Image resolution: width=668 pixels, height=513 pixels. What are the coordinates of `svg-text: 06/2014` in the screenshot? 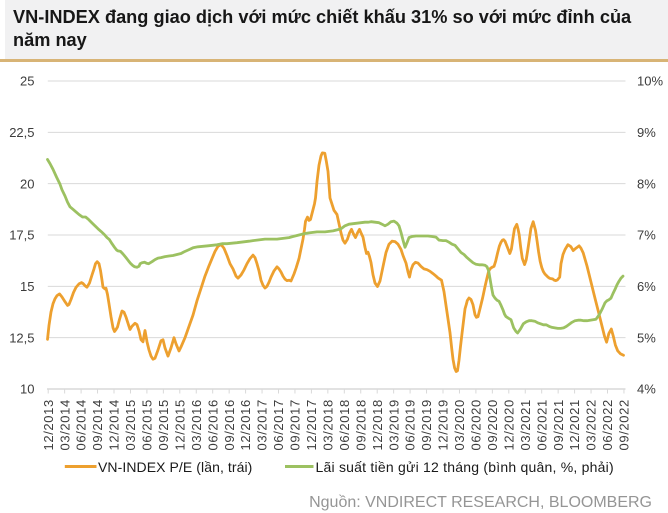 It's located at (81, 424).